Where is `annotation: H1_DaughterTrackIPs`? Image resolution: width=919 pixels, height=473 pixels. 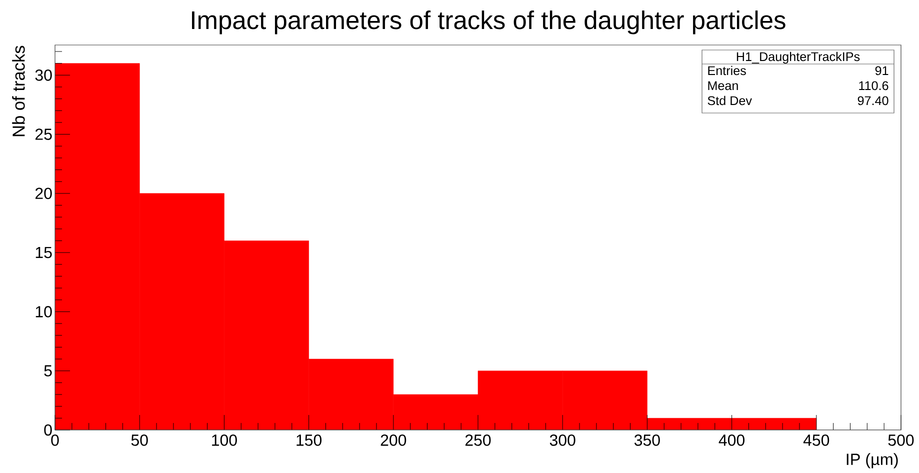
annotation: H1_DaughterTrackIPs is located at coordinates (798, 58).